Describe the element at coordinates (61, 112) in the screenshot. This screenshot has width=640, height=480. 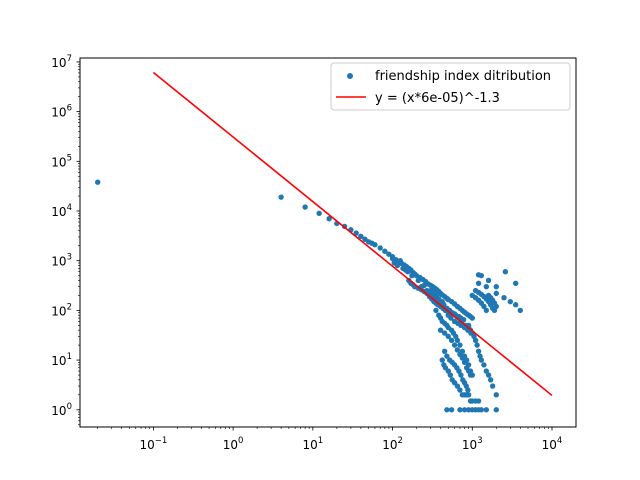
I see `y-tick-label: 10⁶` at that location.